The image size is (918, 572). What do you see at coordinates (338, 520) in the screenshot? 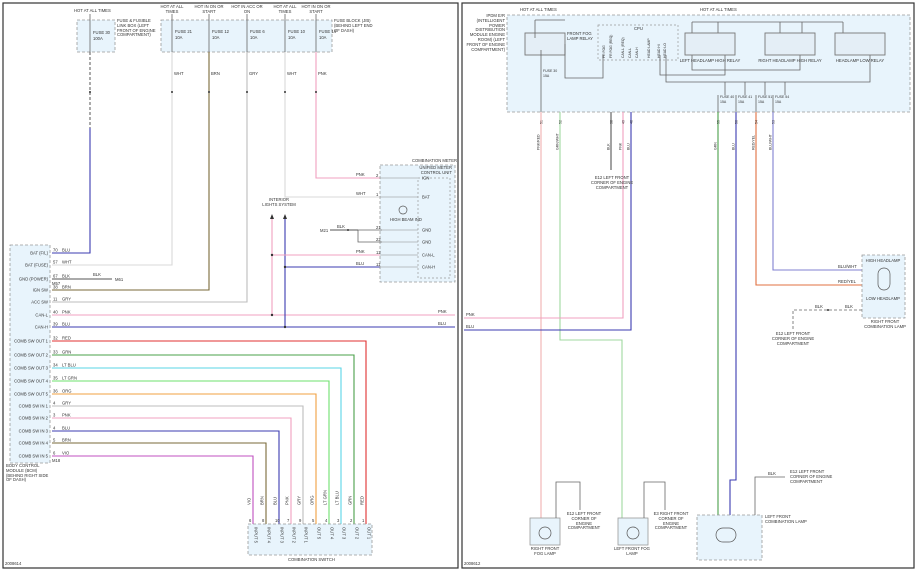
I see `switch-pin-number: 3` at bounding box center [338, 520].